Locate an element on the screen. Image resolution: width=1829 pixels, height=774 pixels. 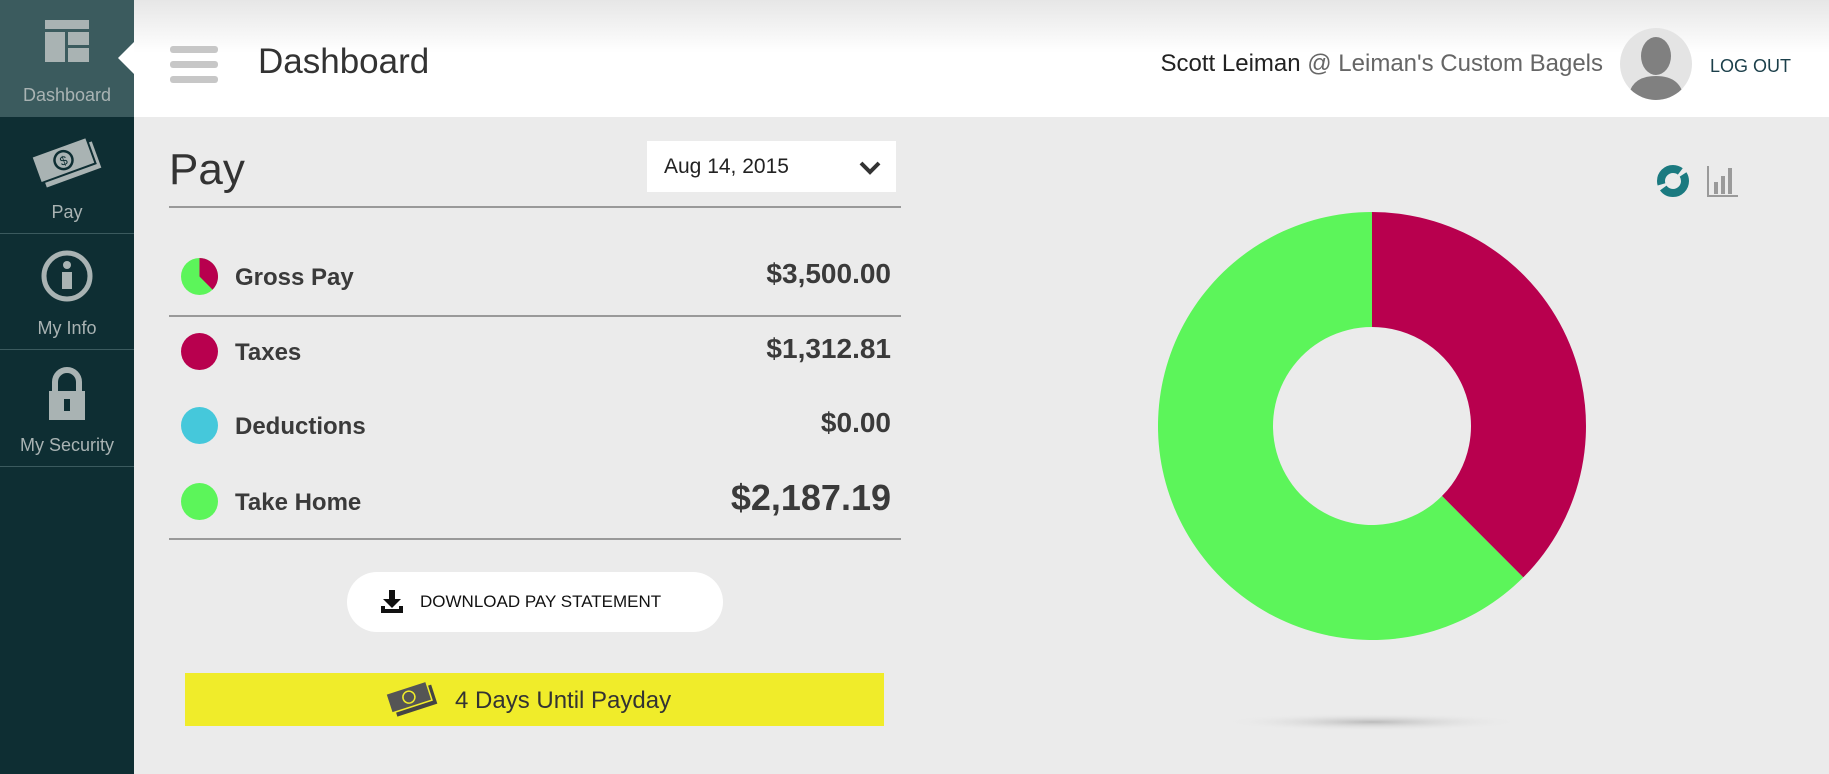
company-name: @ Leiman's Custom Bagels is located at coordinates (1455, 63).